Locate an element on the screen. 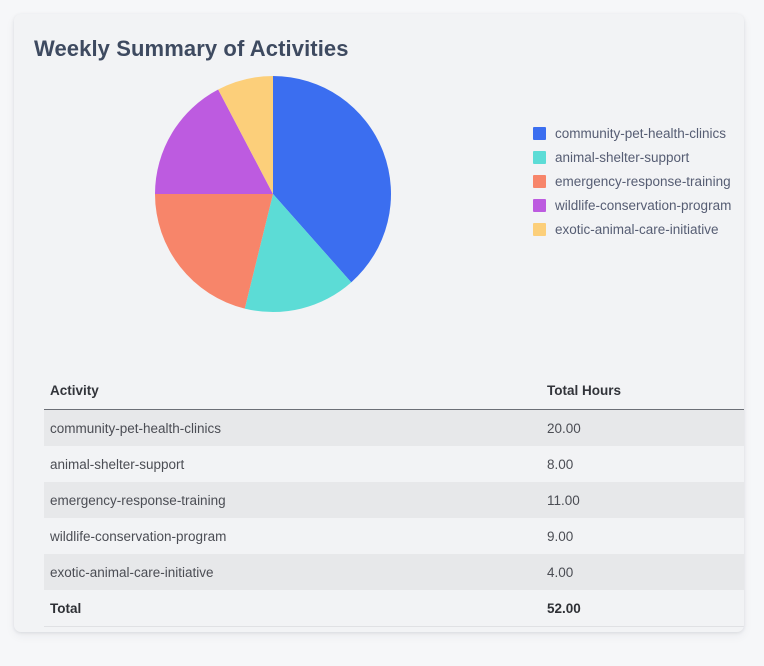  cell-activity: community-pet-health-clinics is located at coordinates (292, 427).